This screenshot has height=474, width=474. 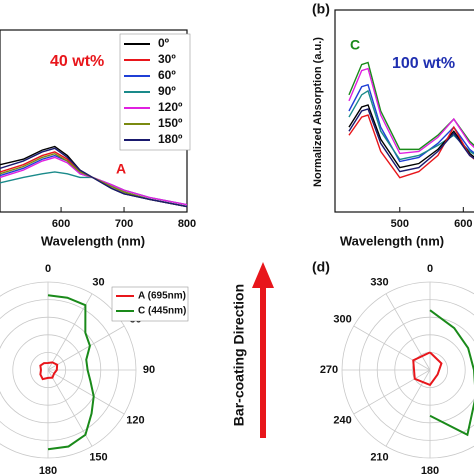 What do you see at coordinates (170, 107) in the screenshot?
I see `legend-label: 120º` at bounding box center [170, 107].